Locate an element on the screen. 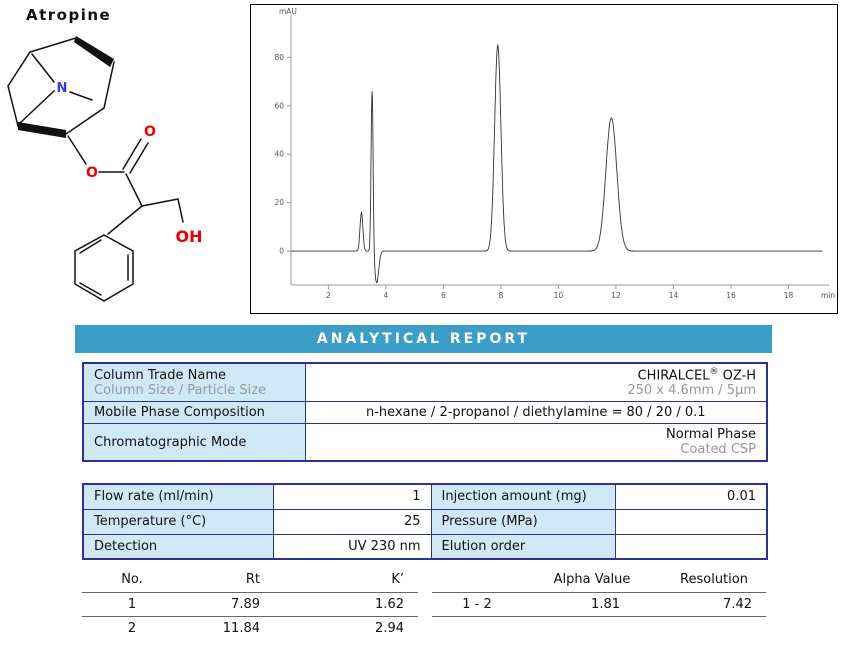 This screenshot has height=646, width=849. results-header-row: Alpha Value Resolution is located at coordinates (599, 580).